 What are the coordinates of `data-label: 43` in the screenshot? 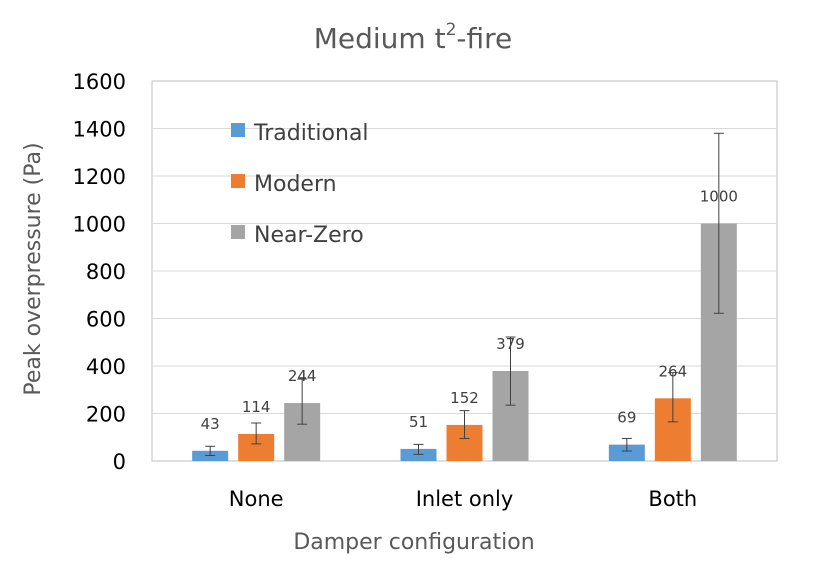 It's located at (210, 424).